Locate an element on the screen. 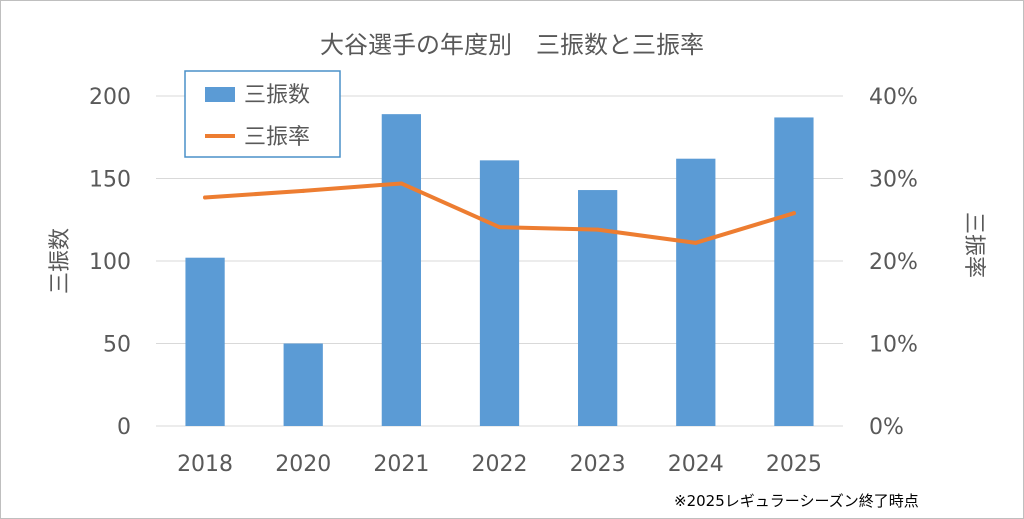  bar-2020 is located at coordinates (303, 384).